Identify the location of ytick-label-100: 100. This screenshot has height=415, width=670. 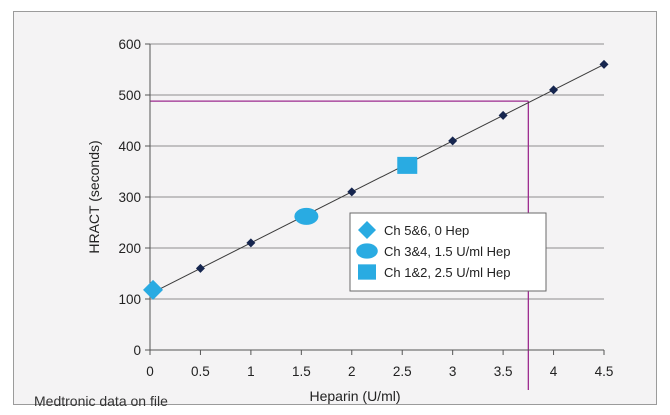
(129, 299).